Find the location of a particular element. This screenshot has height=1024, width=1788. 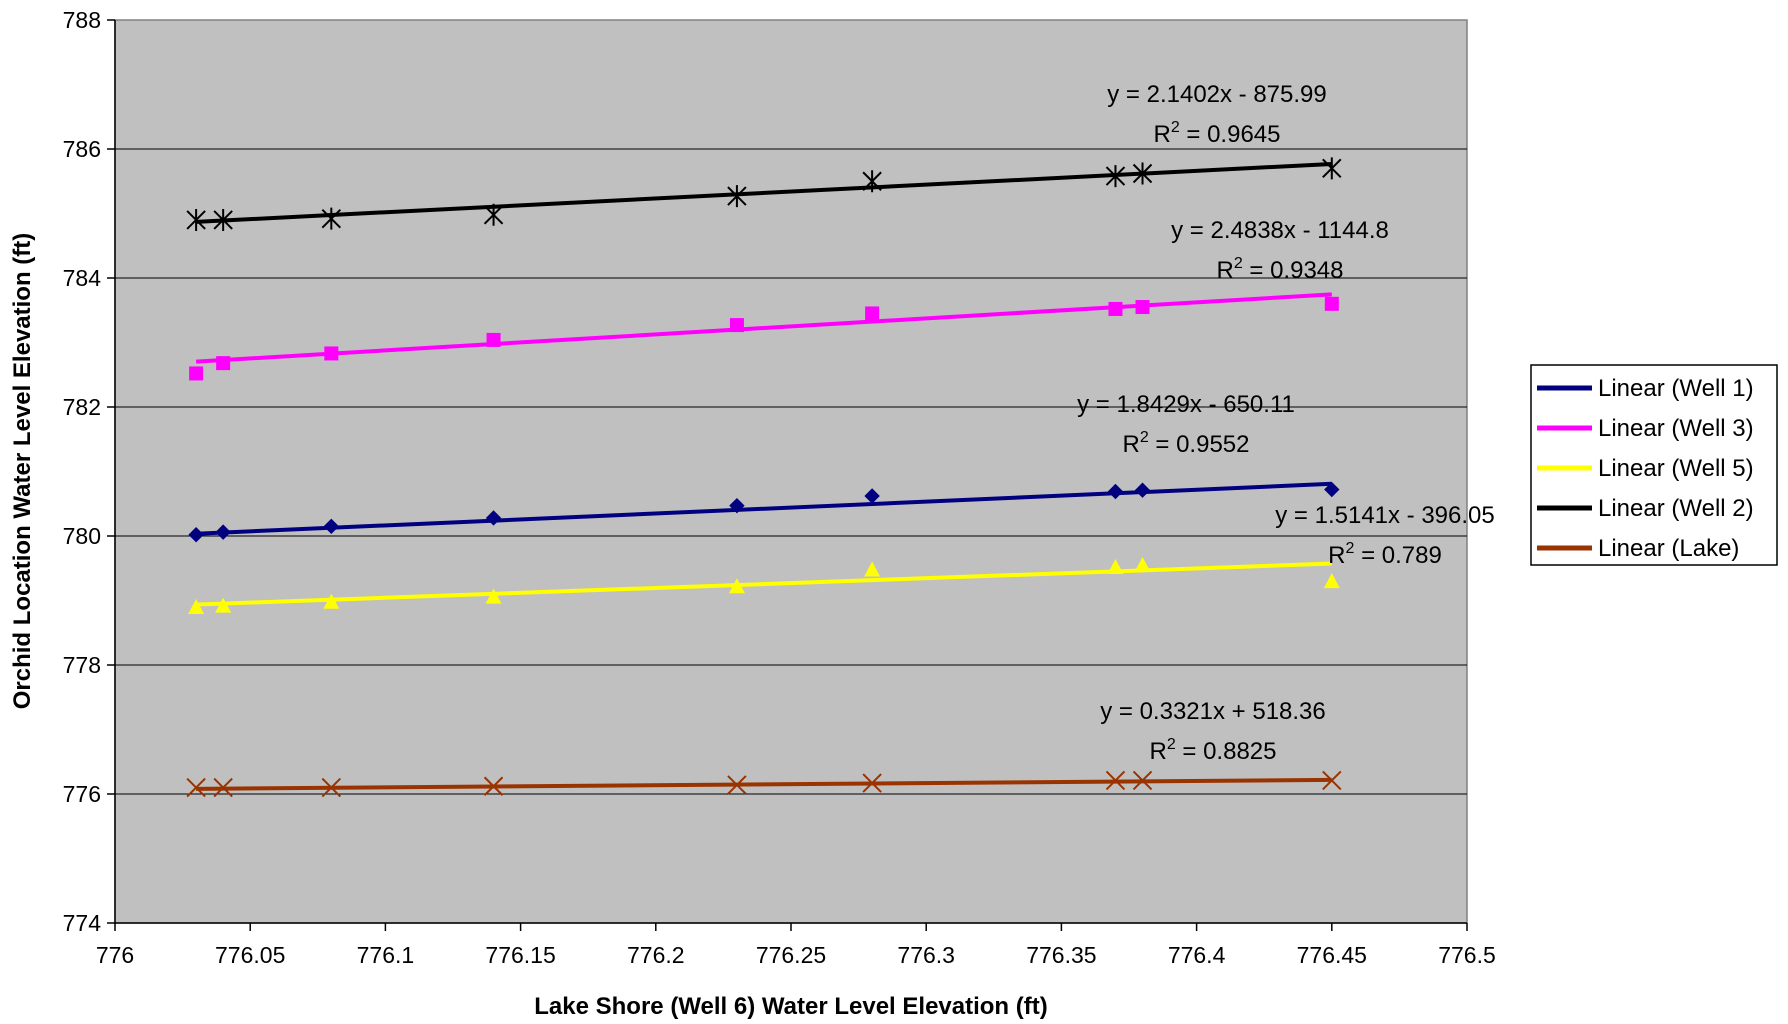

trendline-r-squared: R2 = 0.9645 is located at coordinates (1216, 133).